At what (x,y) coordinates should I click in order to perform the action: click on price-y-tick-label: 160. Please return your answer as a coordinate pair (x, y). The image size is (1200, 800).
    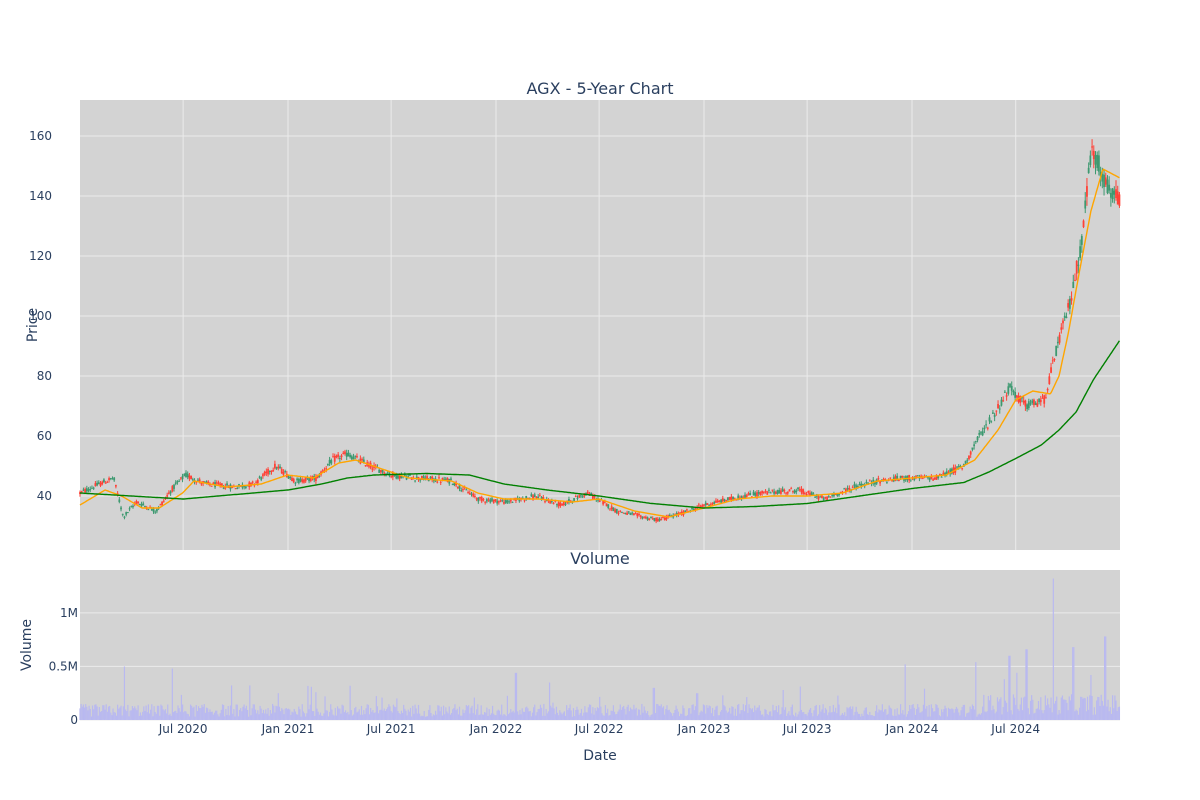
    Looking at the image, I should click on (40, 136).